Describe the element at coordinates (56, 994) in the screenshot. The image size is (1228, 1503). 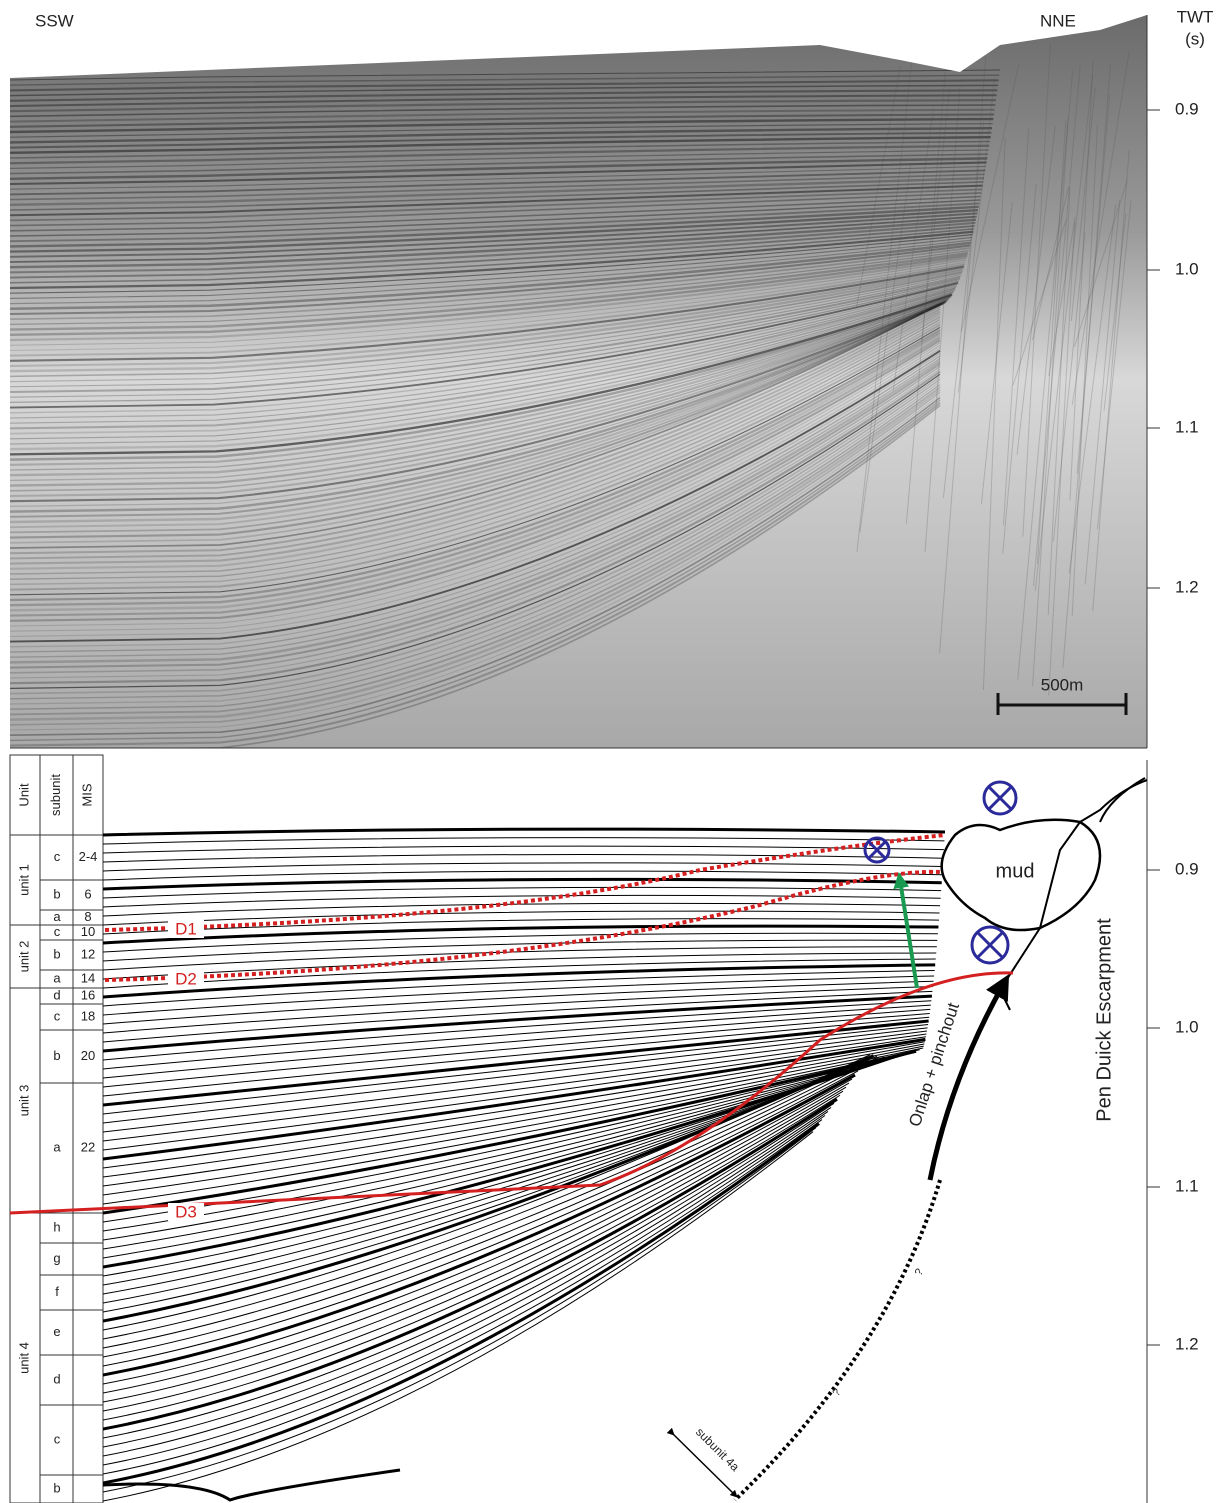
I see `subunit-label: d` at that location.